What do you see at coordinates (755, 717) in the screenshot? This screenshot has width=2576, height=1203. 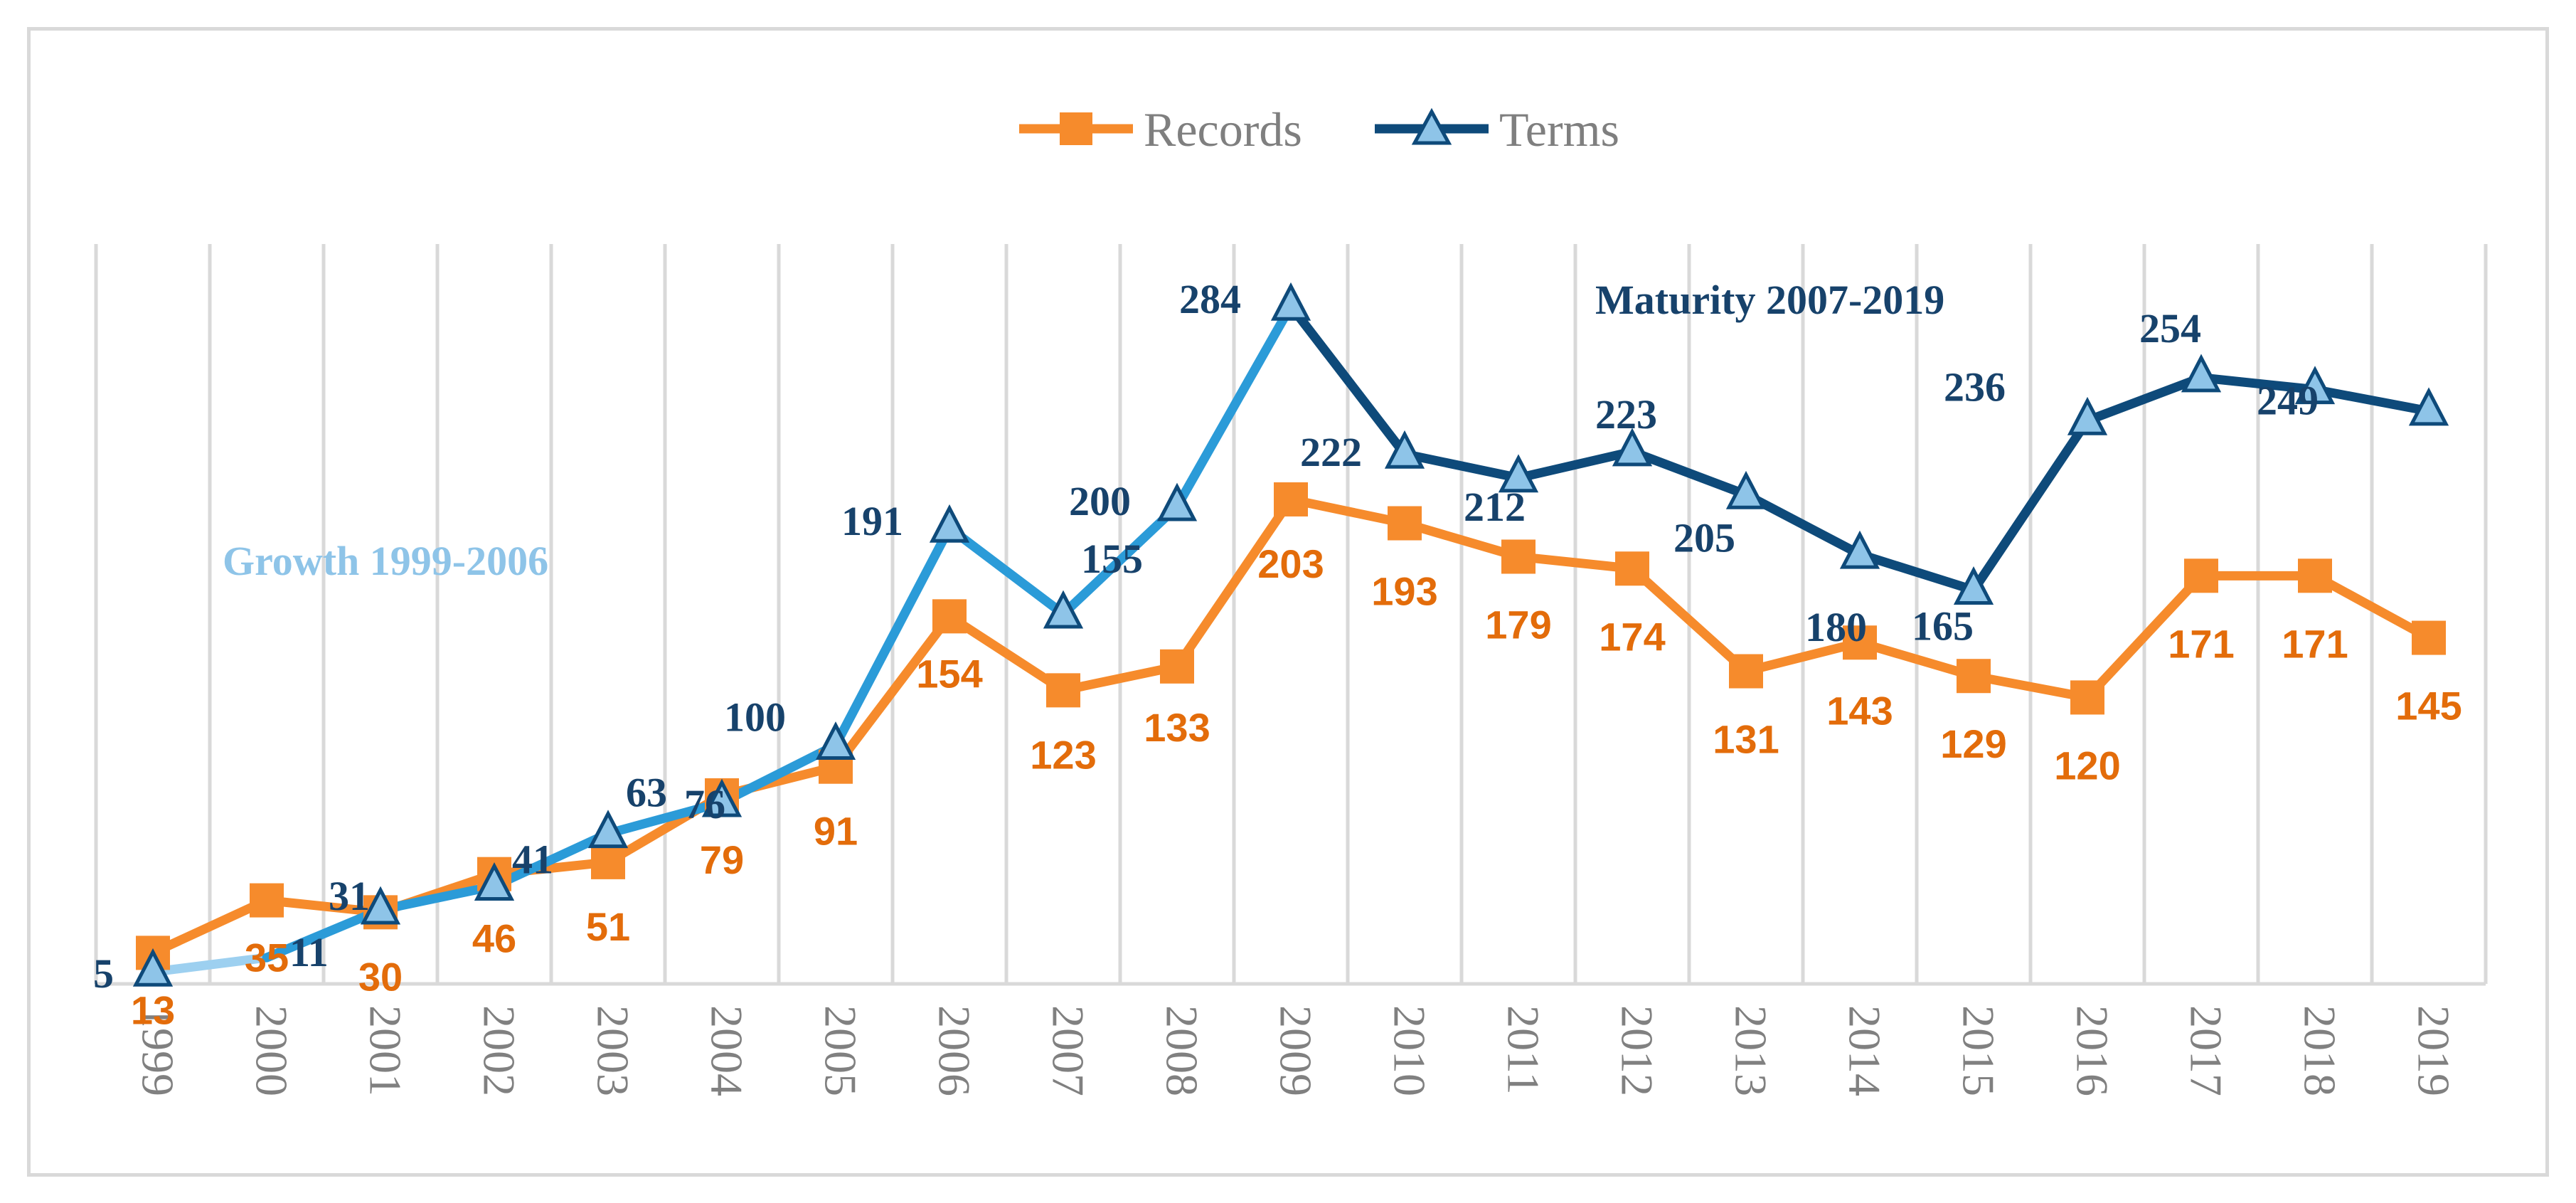 I see `terms-data-label-2005: 100` at bounding box center [755, 717].